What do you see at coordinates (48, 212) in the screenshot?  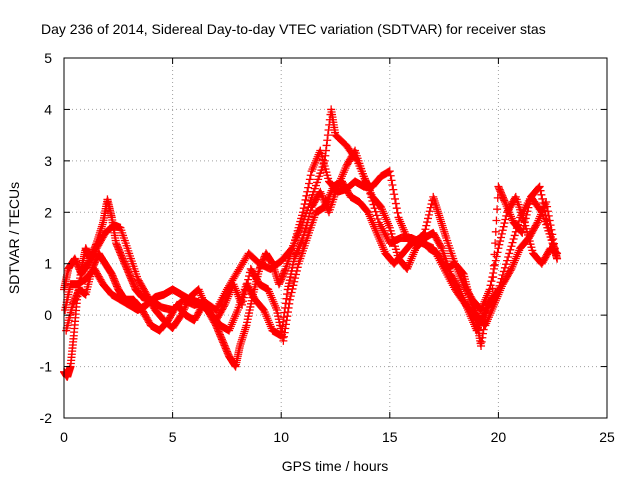 I see `y-tick-label: 2` at bounding box center [48, 212].